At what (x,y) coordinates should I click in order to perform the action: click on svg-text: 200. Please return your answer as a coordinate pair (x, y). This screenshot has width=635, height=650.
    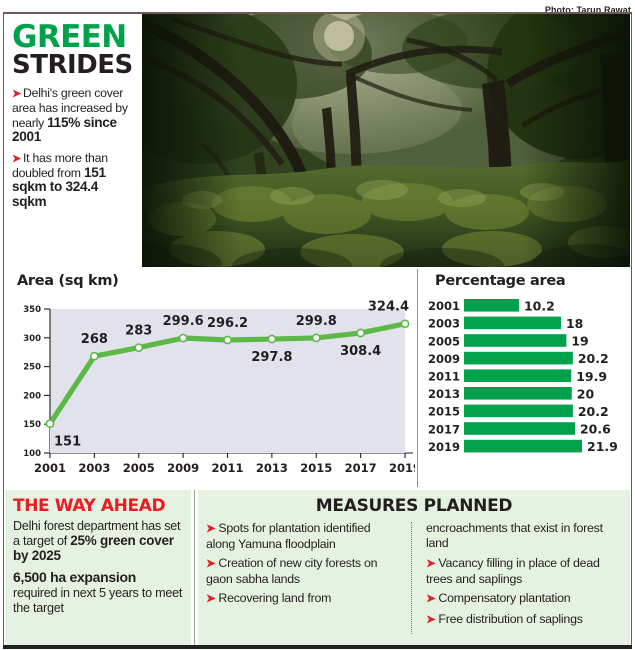
    Looking at the image, I should click on (32, 396).